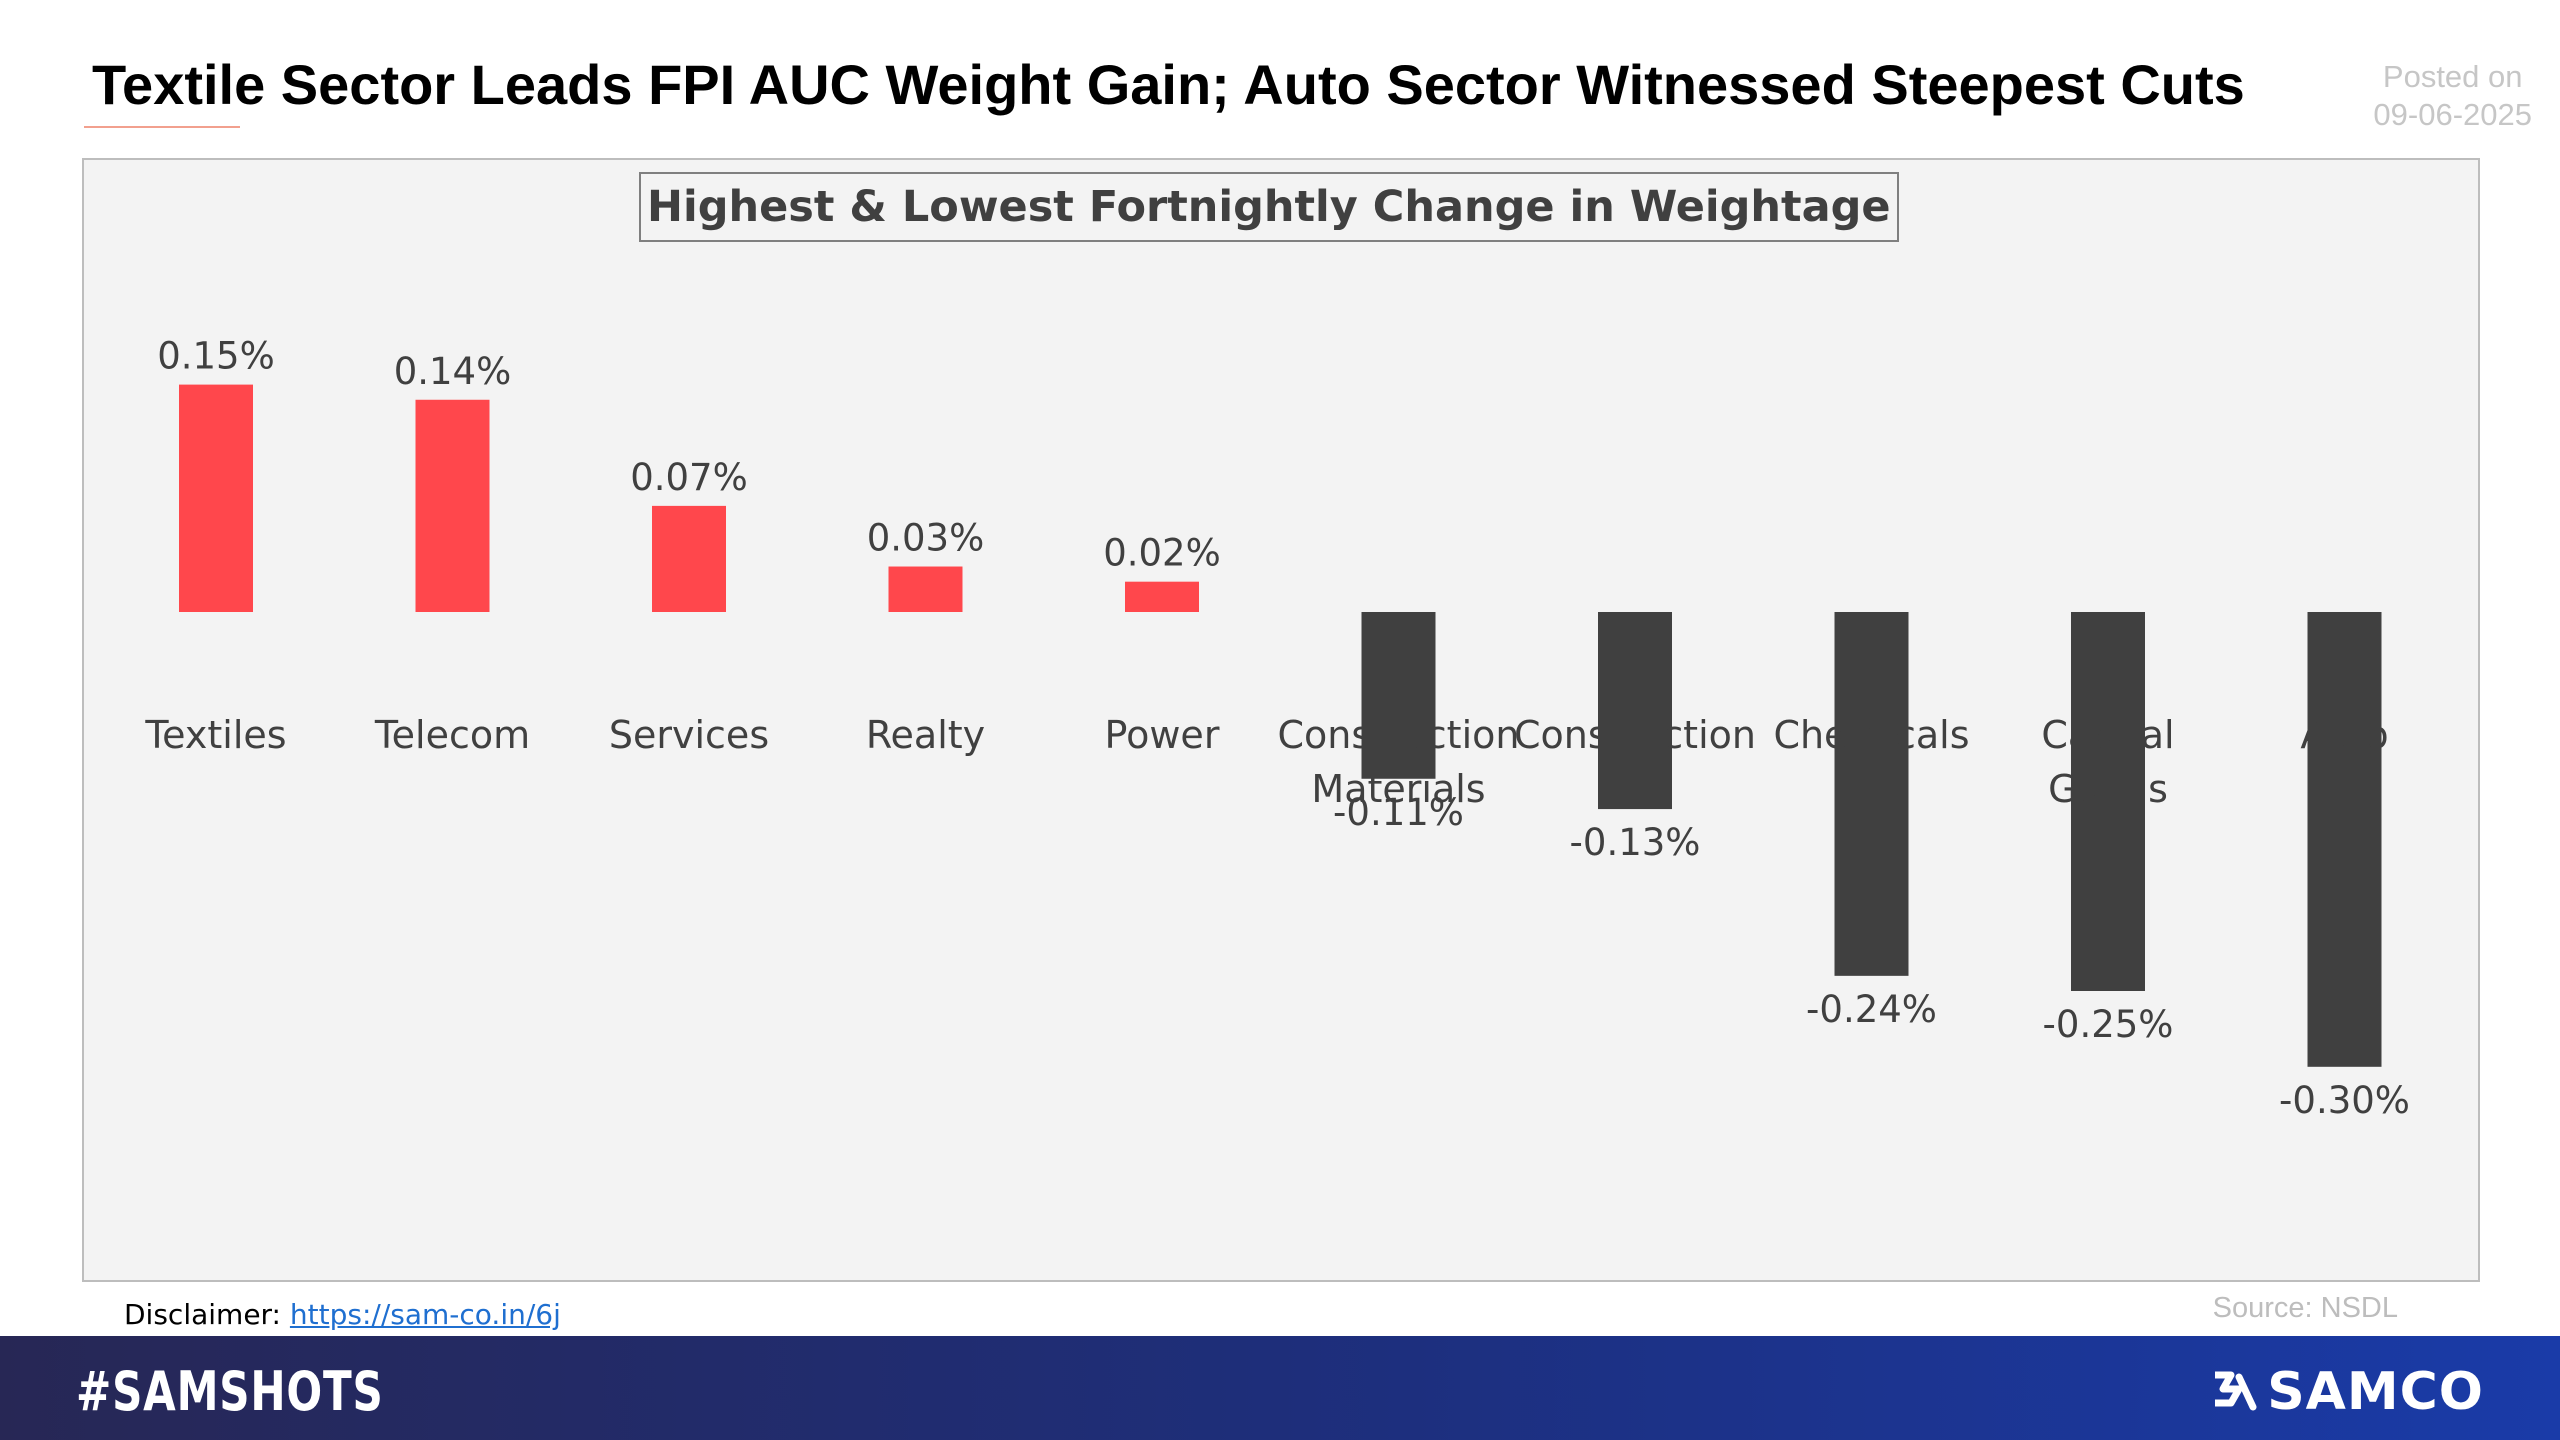  I want to click on category-label: Chemicals, so click(1871, 735).